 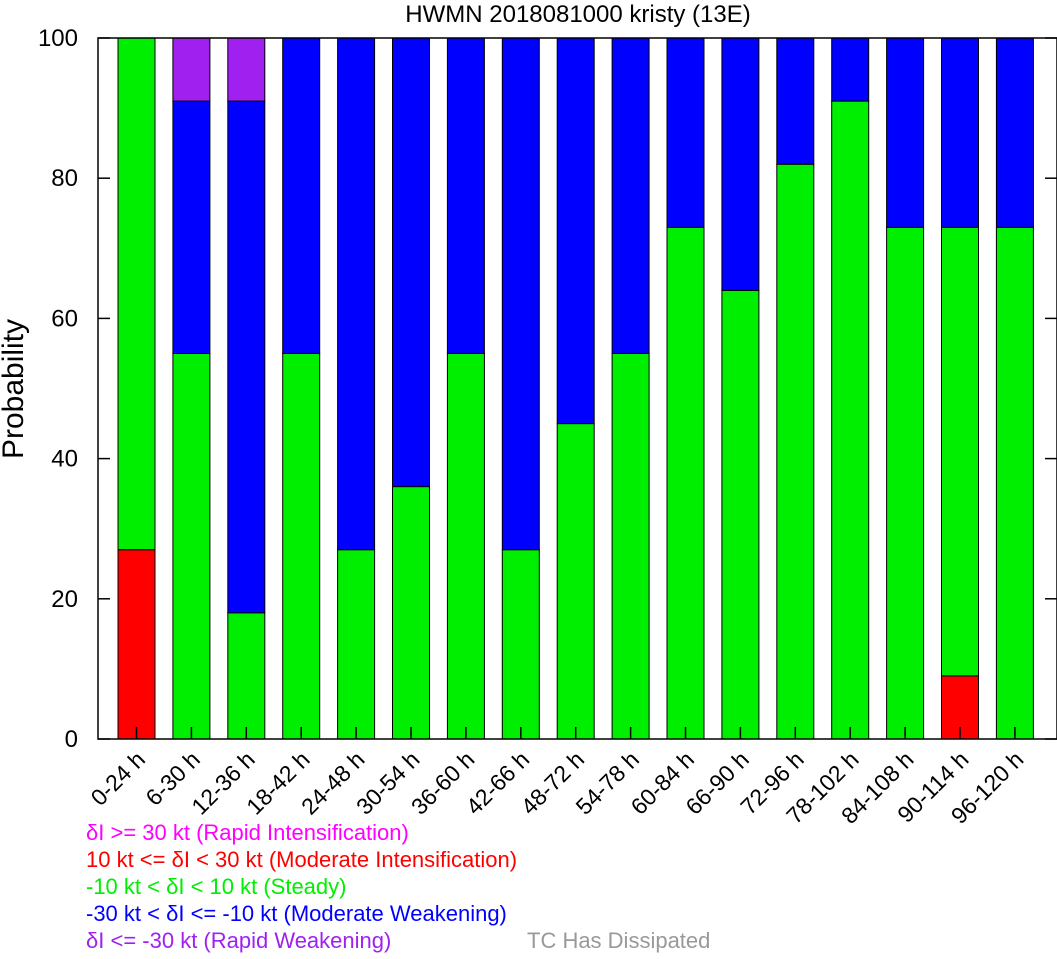 I want to click on x-tick-label: 0-24 h, so click(x=118, y=778).